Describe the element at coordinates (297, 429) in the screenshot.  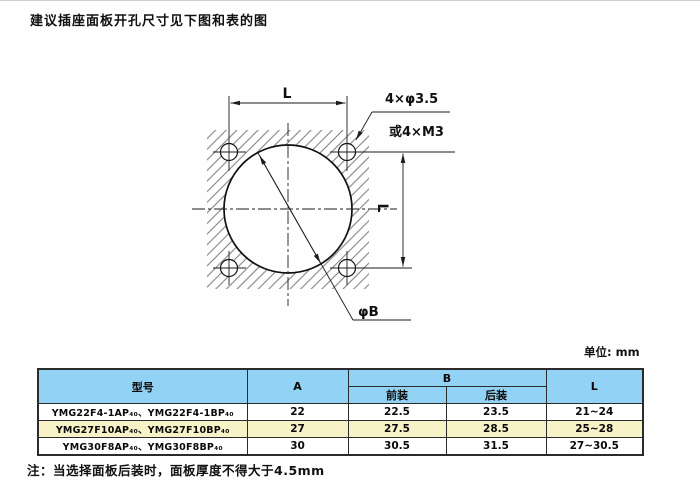
I see `a-cell: 27` at that location.